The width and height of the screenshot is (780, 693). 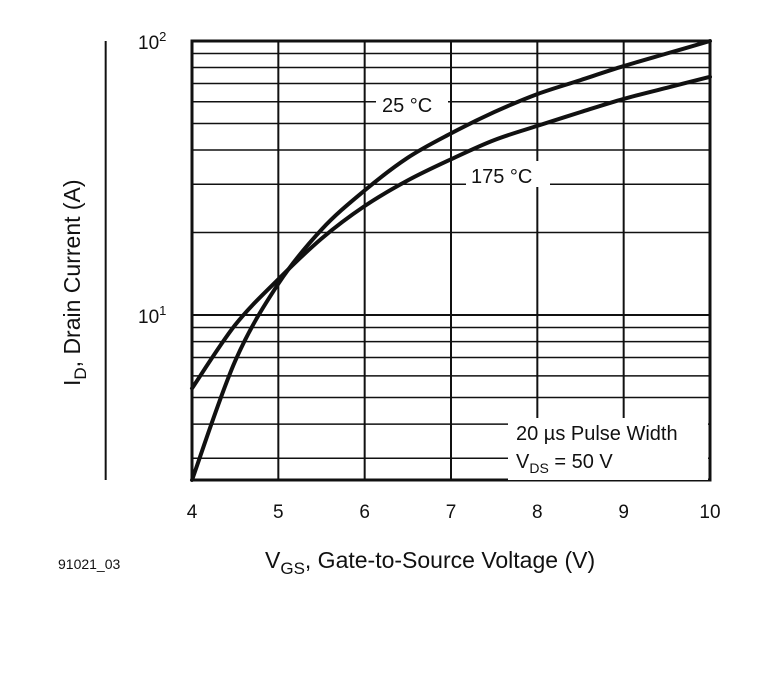 What do you see at coordinates (278, 512) in the screenshot?
I see `x-tick-label: 5` at bounding box center [278, 512].